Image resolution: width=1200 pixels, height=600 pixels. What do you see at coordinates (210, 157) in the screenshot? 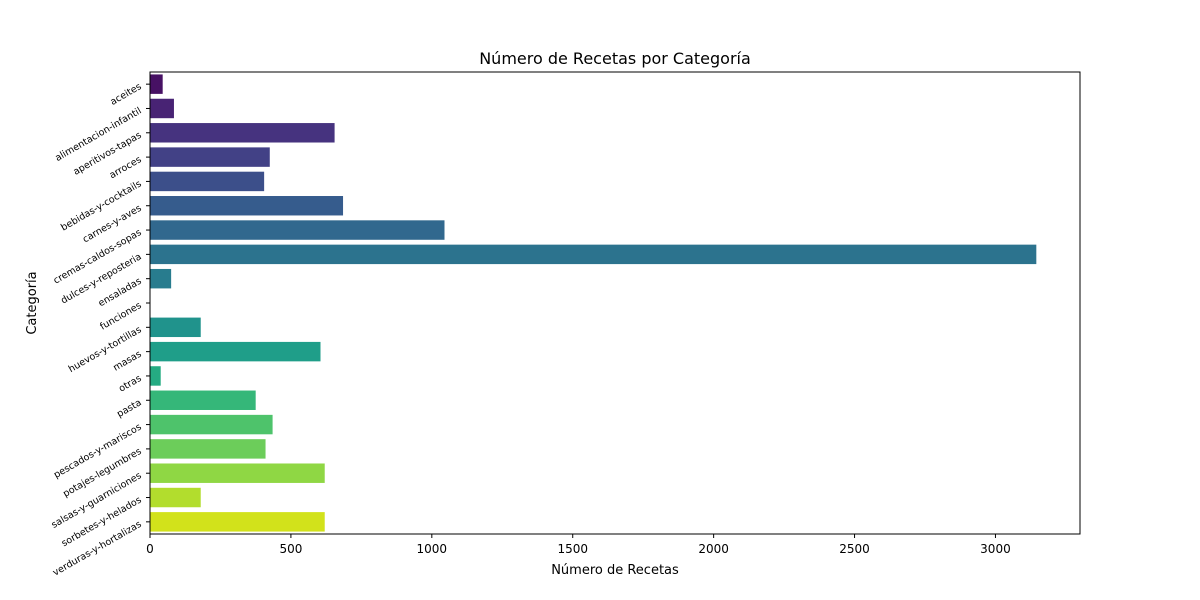
I see `bar-arroces` at bounding box center [210, 157].